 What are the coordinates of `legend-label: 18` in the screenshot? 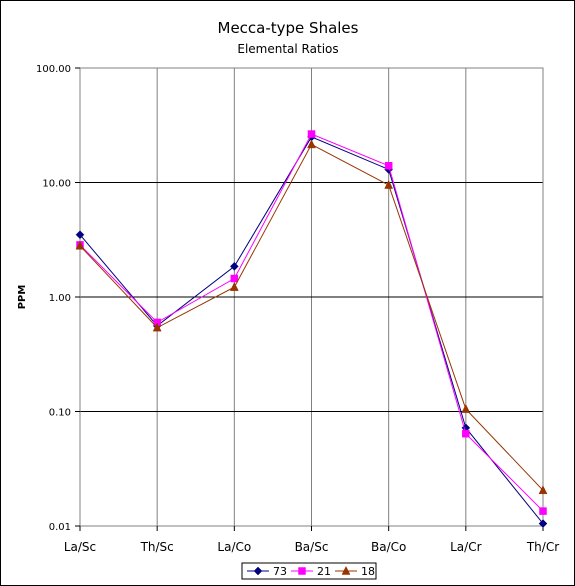 It's located at (368, 571).